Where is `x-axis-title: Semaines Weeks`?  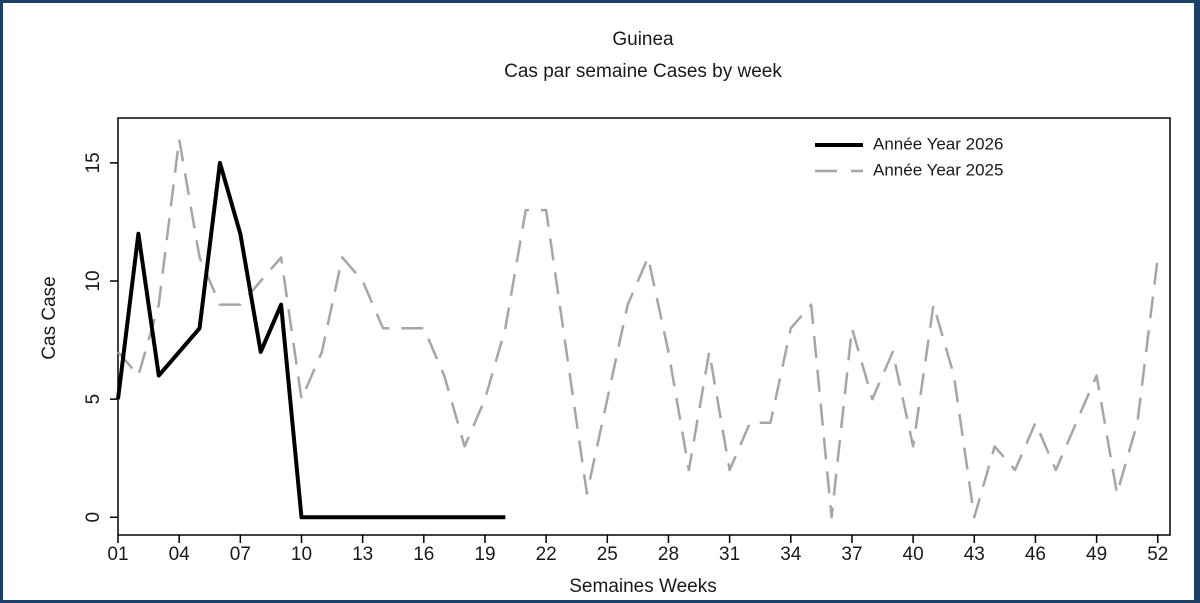
x-axis-title: Semaines Weeks is located at coordinates (643, 586).